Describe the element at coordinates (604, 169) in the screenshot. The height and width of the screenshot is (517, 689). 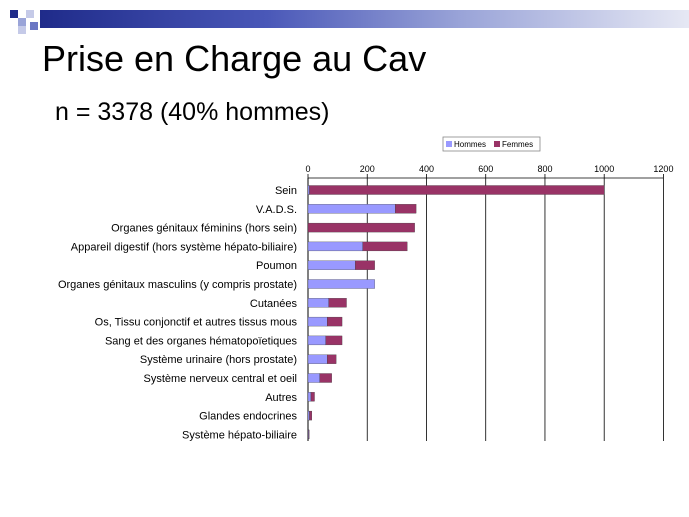
I see `x-tick-label: 1000` at that location.